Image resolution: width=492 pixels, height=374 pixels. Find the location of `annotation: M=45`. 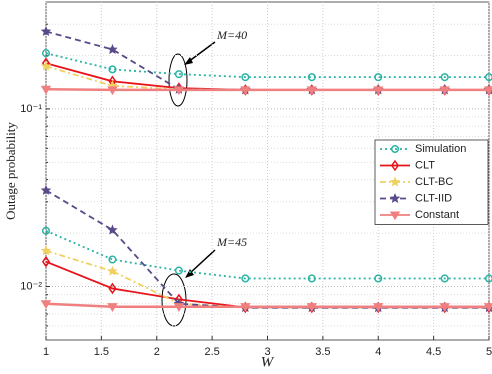

annotation: M=45 is located at coordinates (231, 242).